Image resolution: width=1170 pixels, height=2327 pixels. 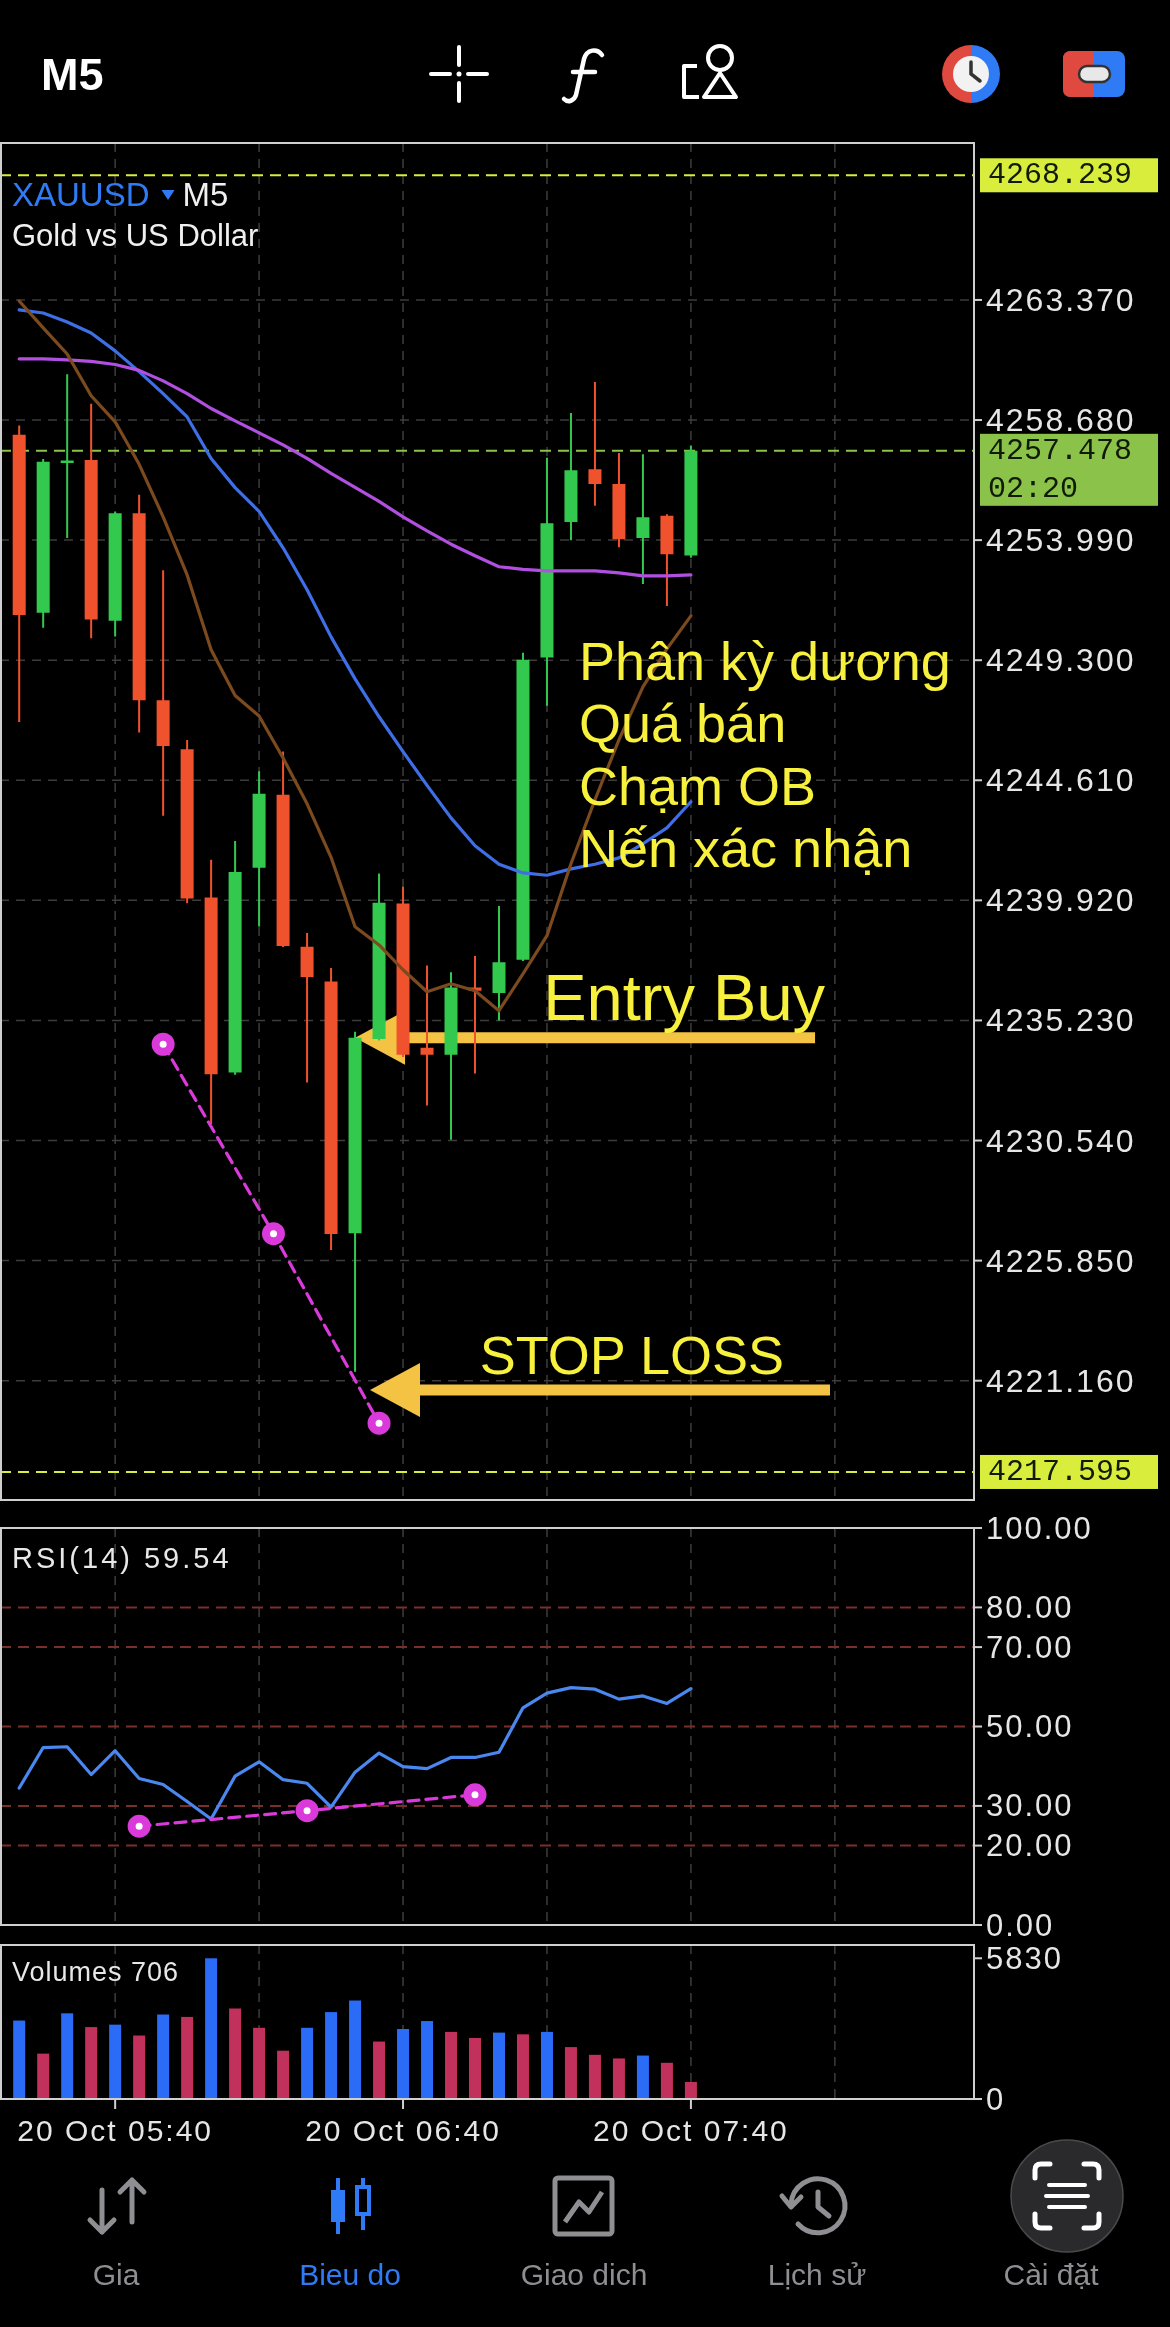 I want to click on y-tick-label: 4230.540, so click(x=1061, y=1140).